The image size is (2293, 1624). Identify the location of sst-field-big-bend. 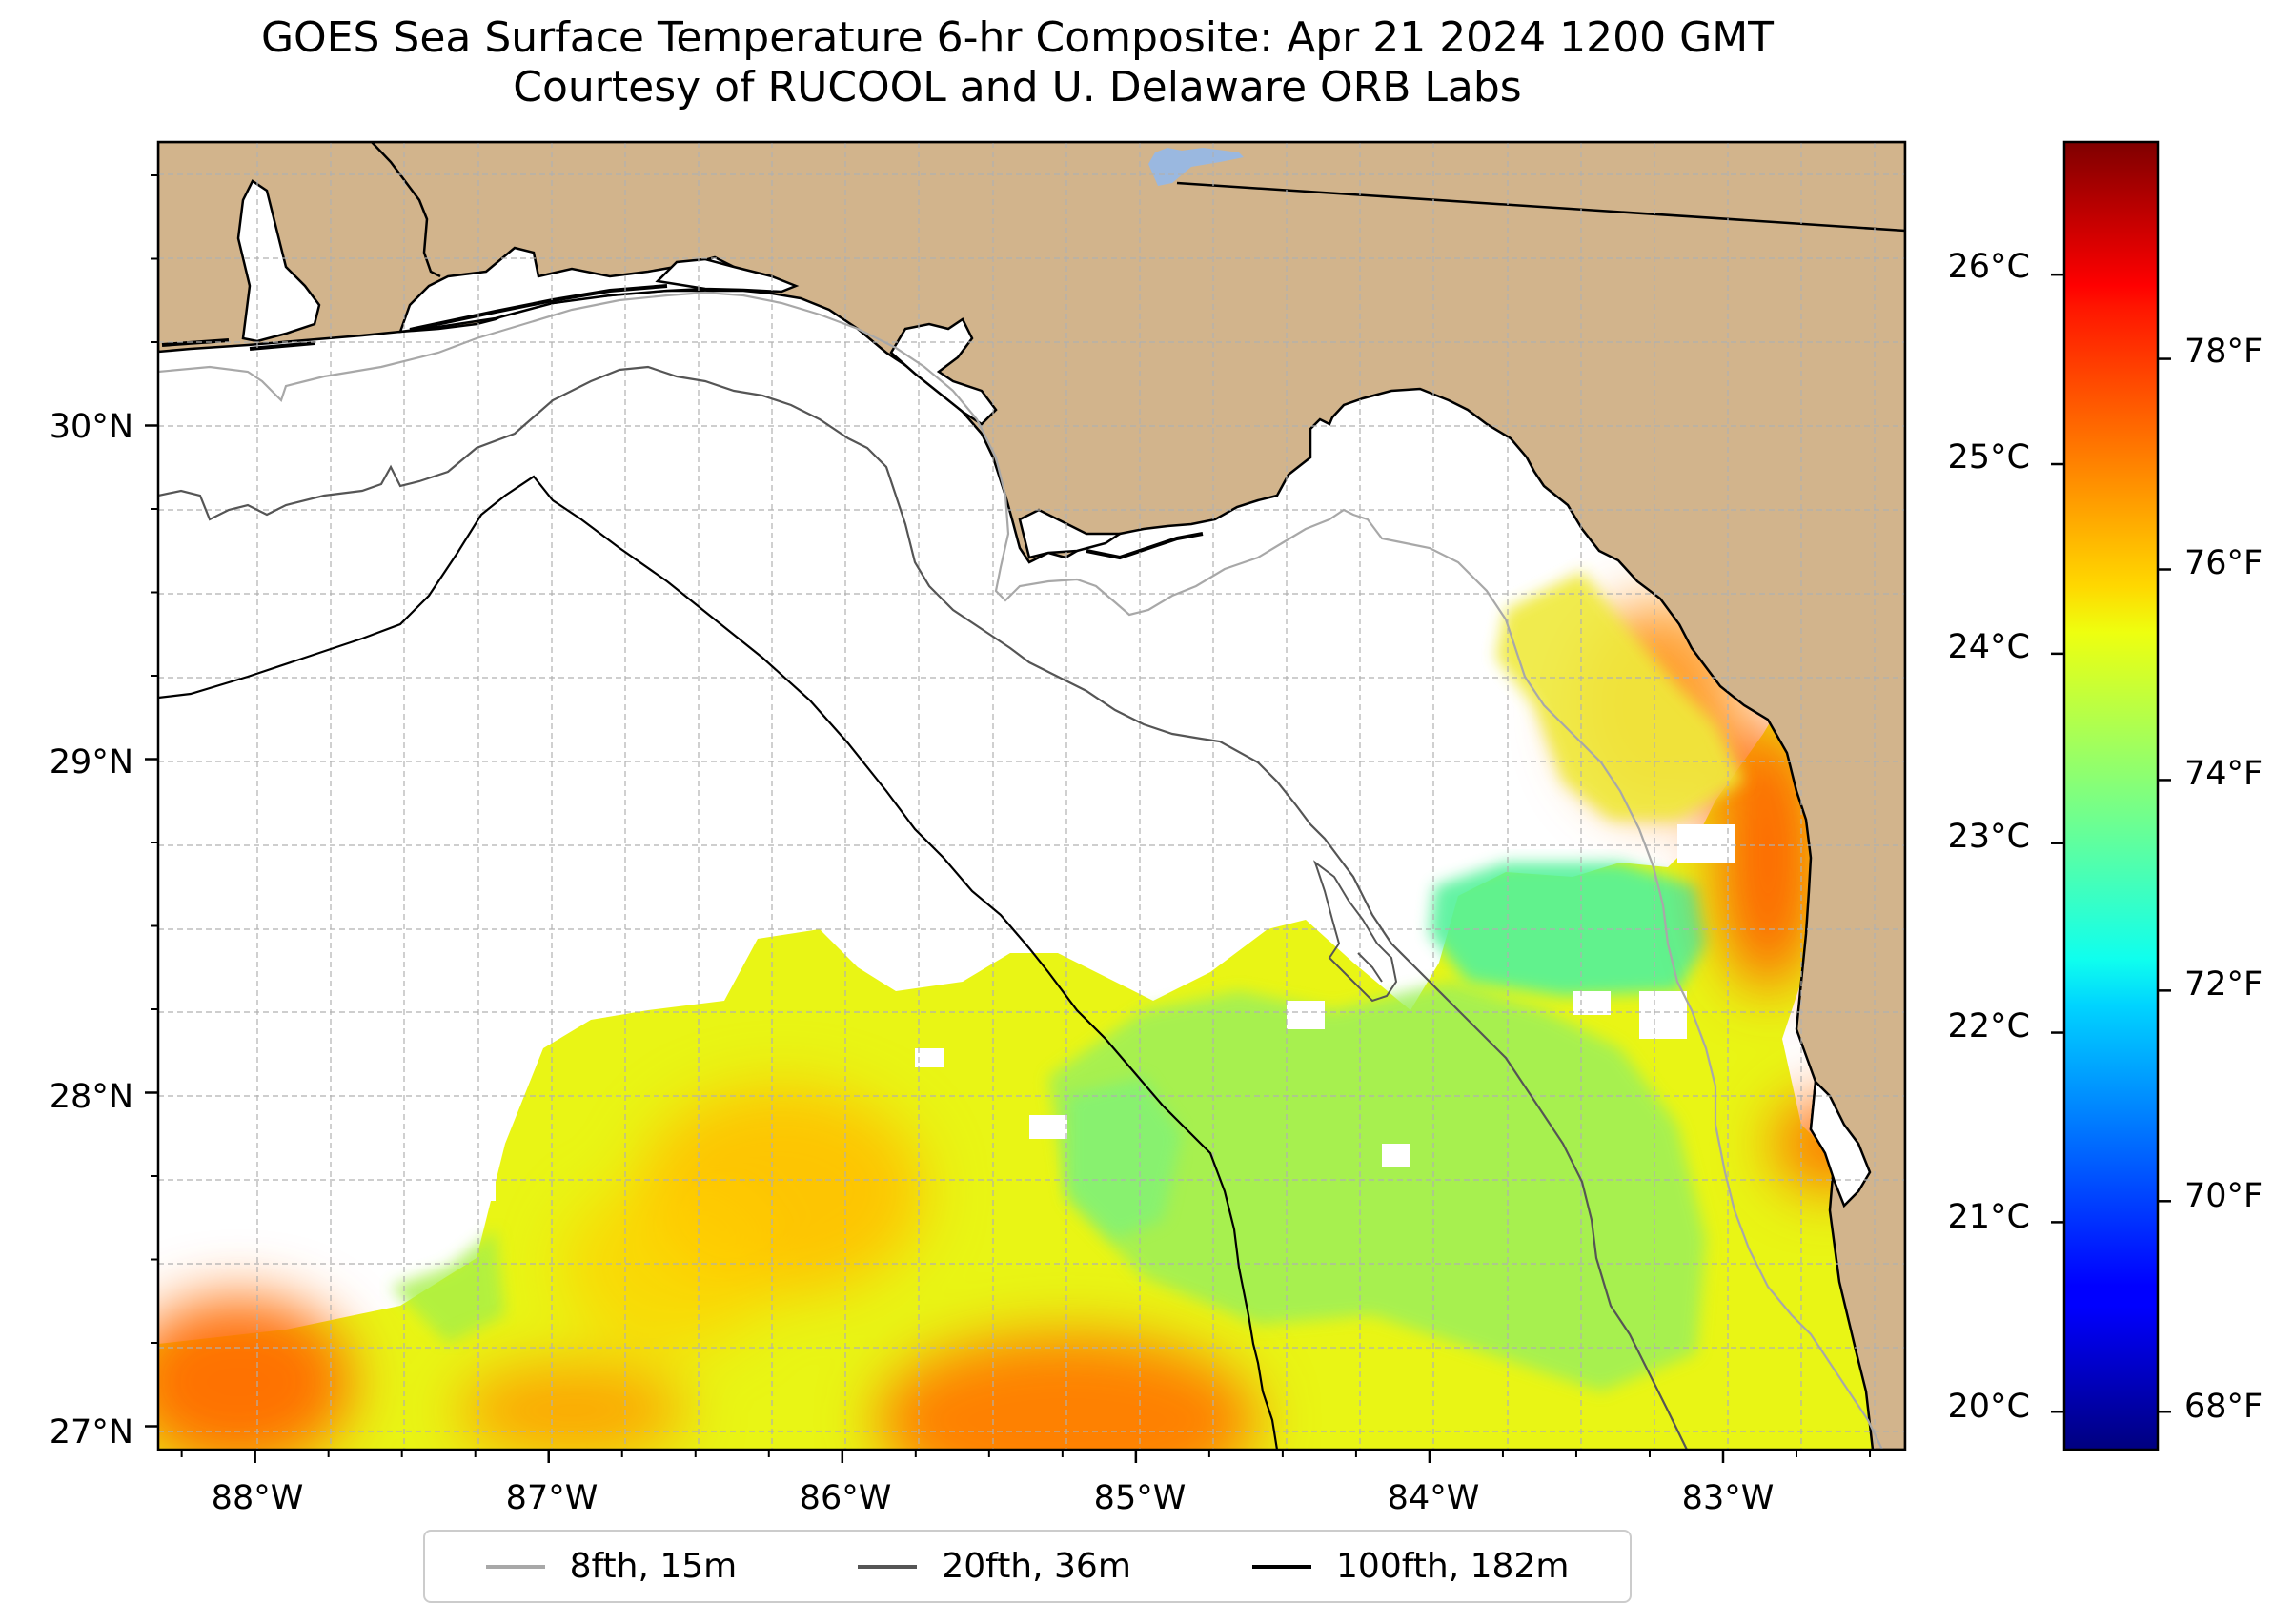
(1620, 696).